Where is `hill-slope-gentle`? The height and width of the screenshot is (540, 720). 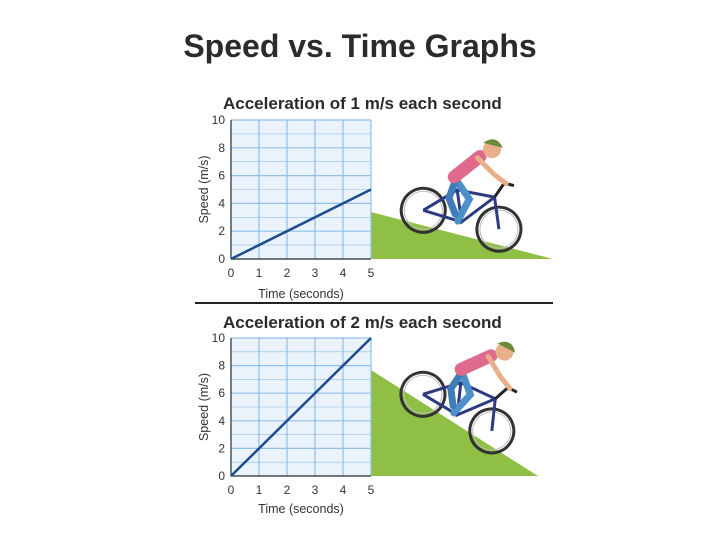
hill-slope-gentle is located at coordinates (462, 235).